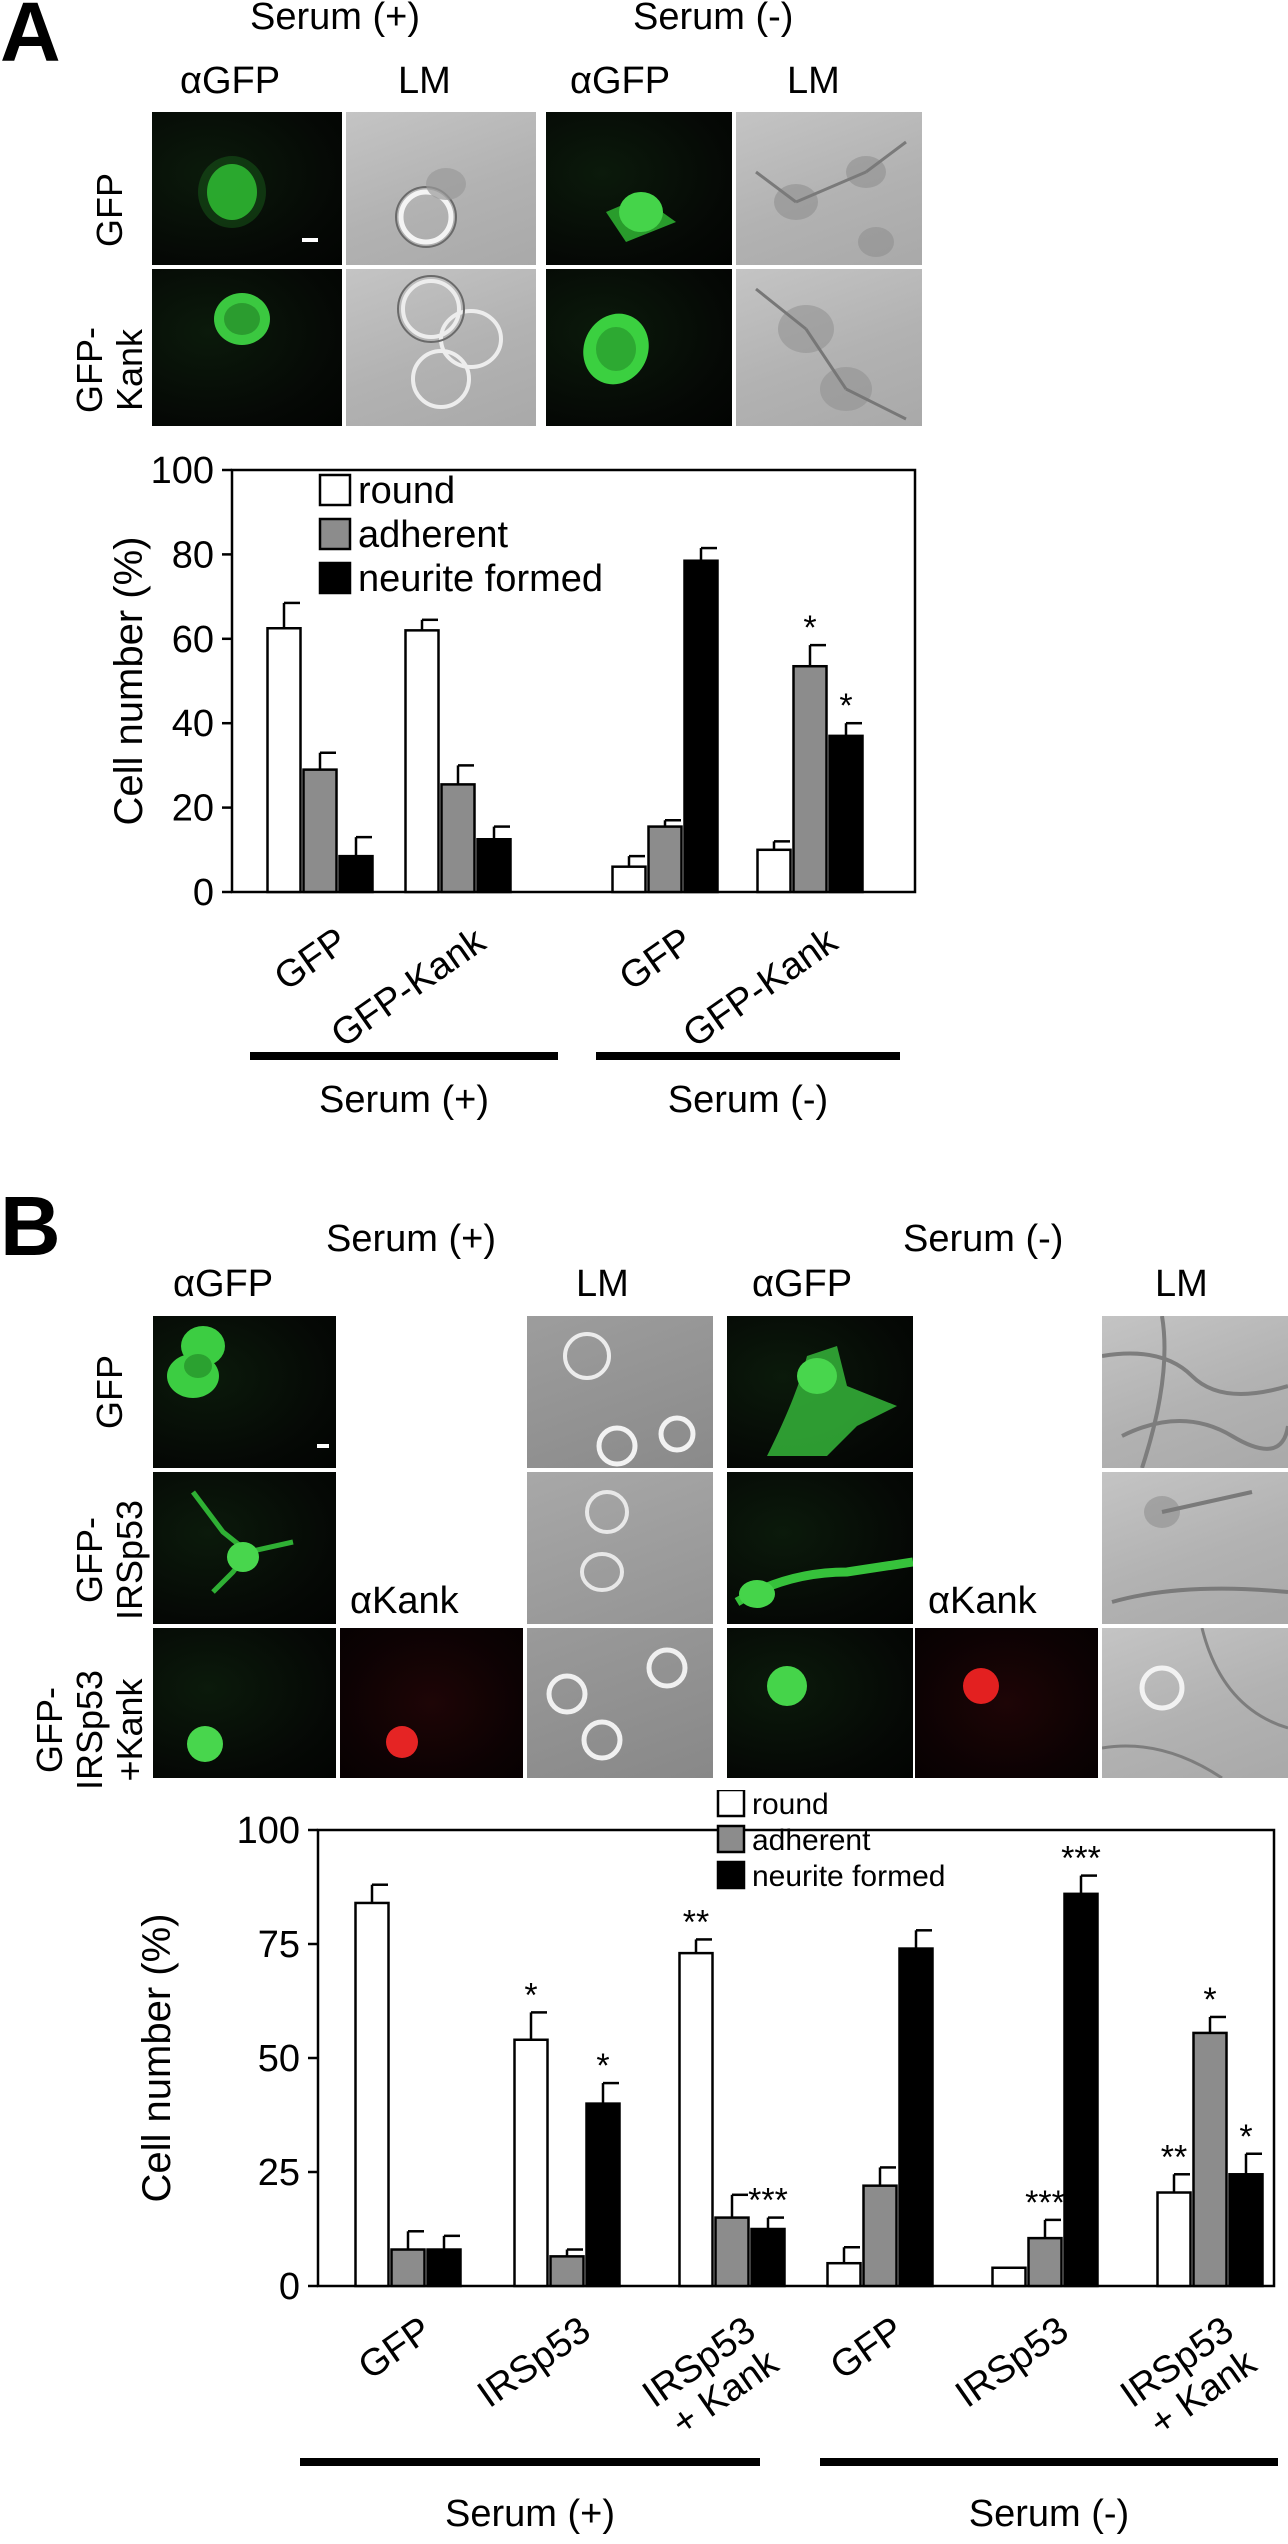 The width and height of the screenshot is (1288, 2544). Describe the element at coordinates (193, 809) in the screenshot. I see `y-tick-label: 20` at that location.